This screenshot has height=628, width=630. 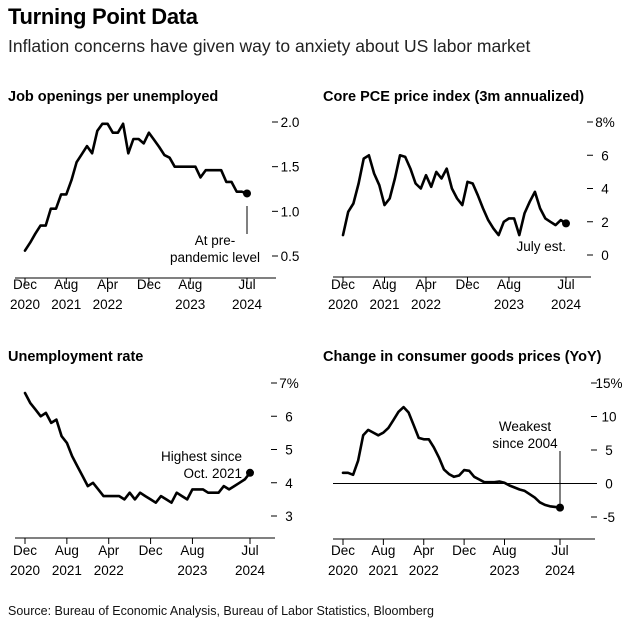 I want to click on core-pce-x-tick-label-year: 2021, so click(x=384, y=304).